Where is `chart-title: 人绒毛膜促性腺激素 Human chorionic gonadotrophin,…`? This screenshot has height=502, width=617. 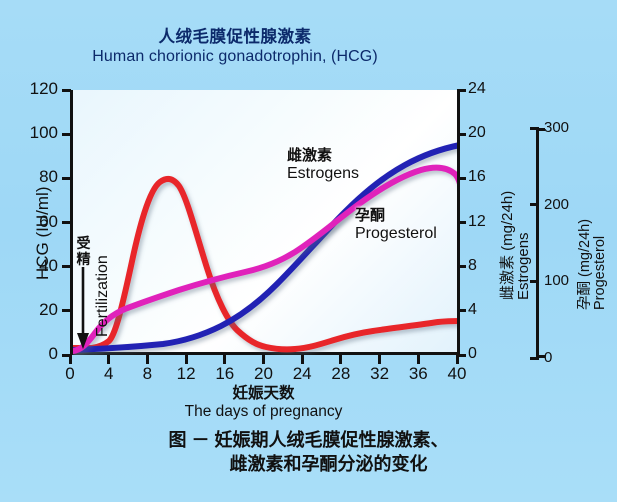
chart-title: 人绒毛膜促性腺激素 Human chorionic gonadotrophin,… is located at coordinates (235, 47).